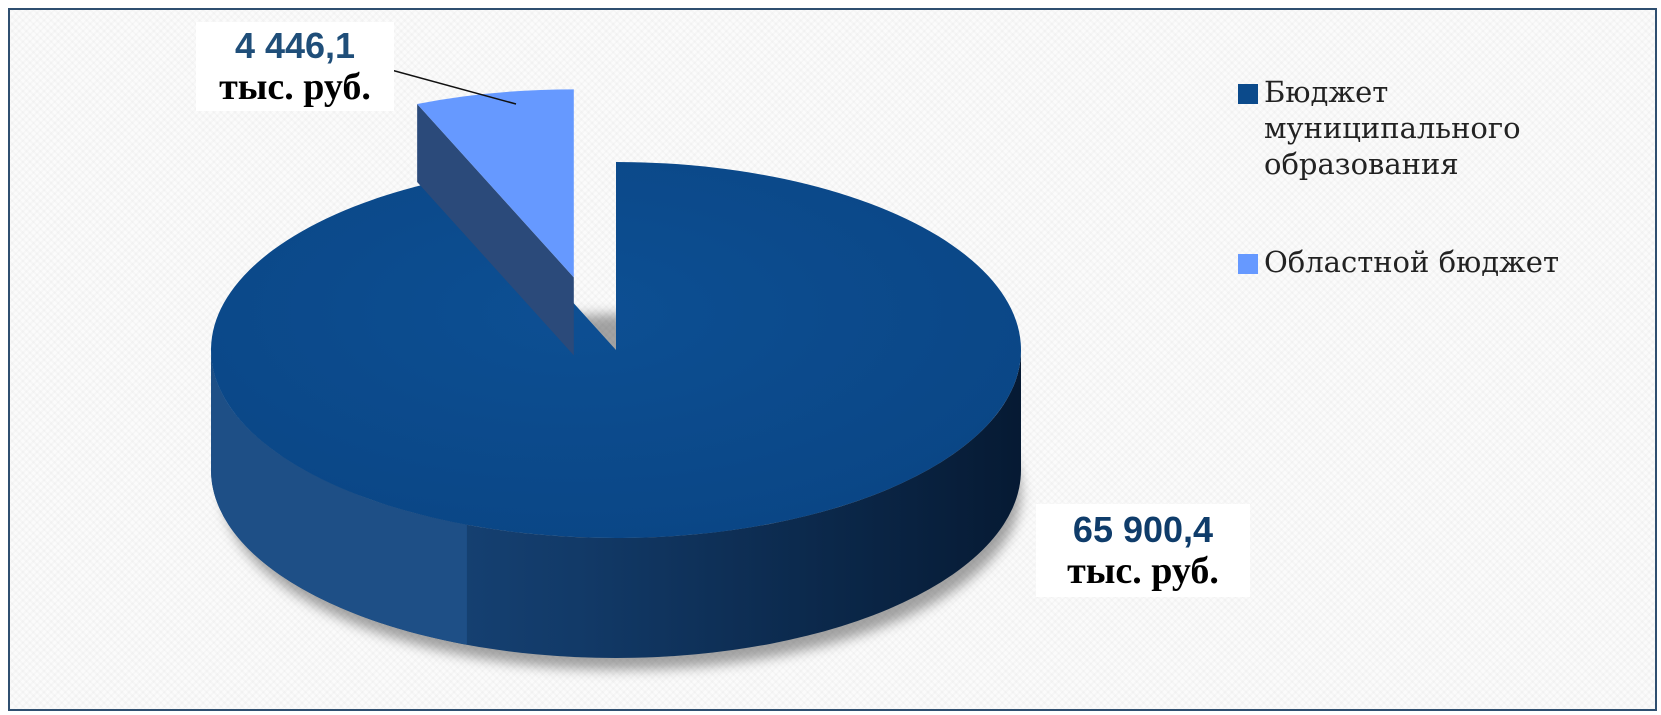 Image resolution: width=1661 pixels, height=715 pixels. I want to click on pie-side-left-municipal-budget, so click(339, 497).